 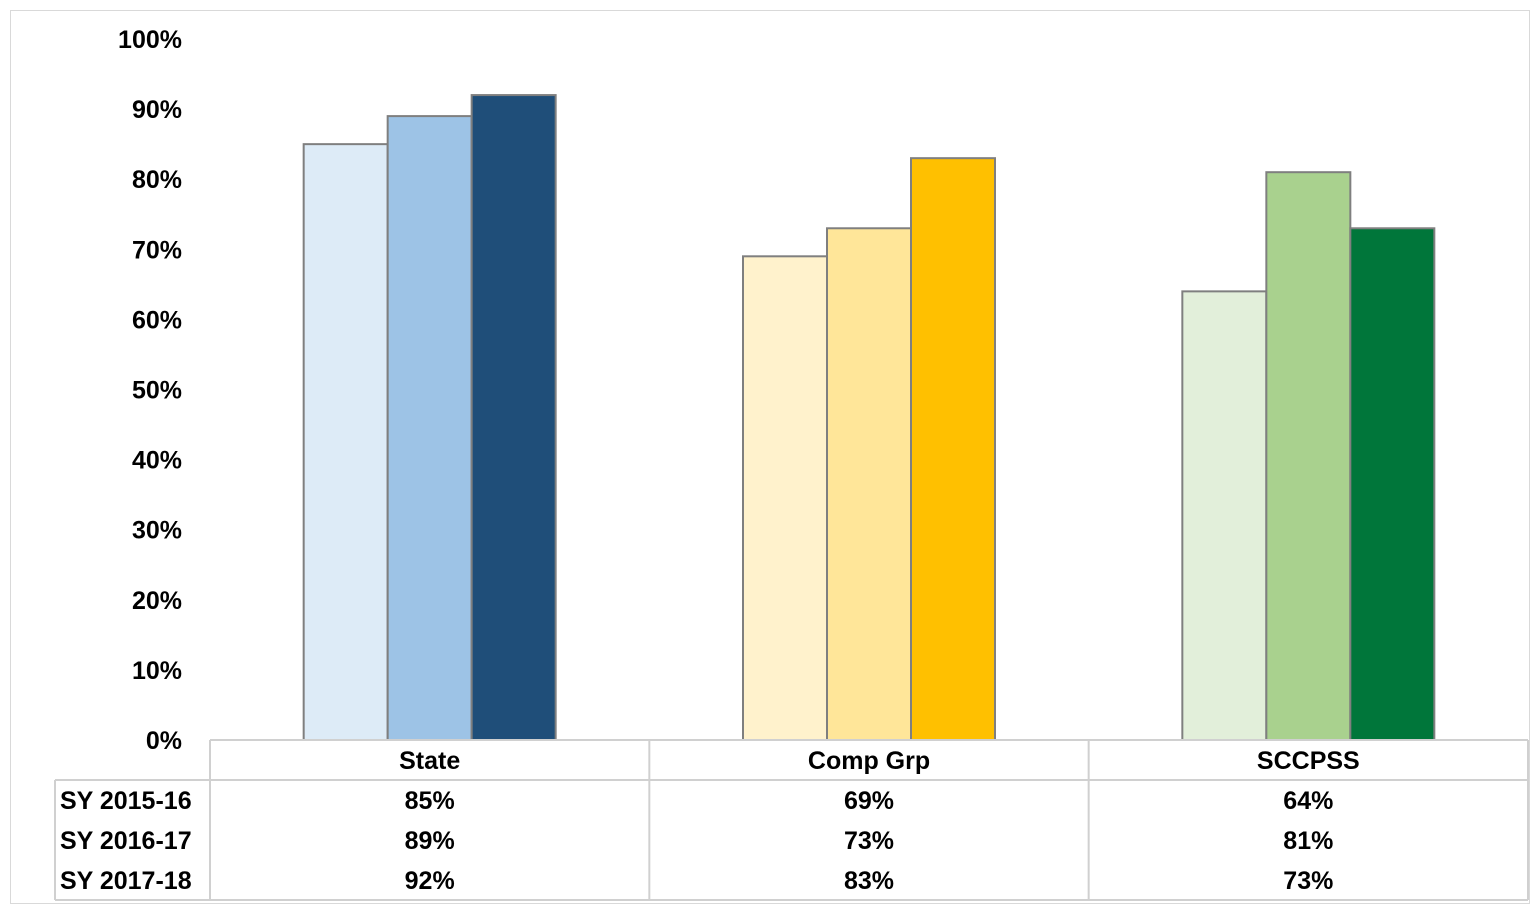 I want to click on data-label: 85%, so click(x=430, y=801).